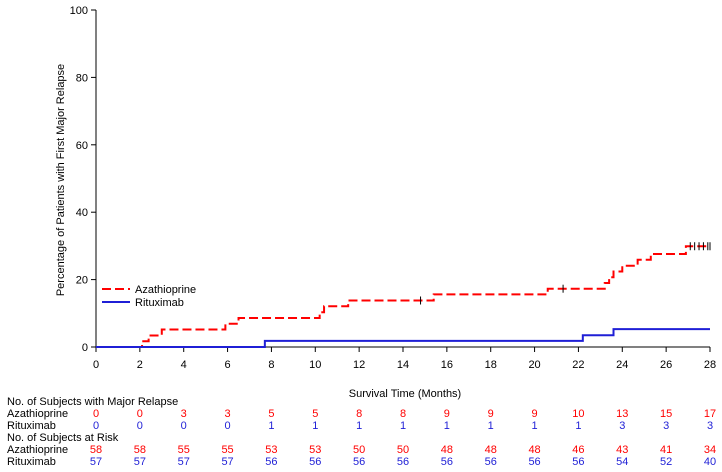 The image size is (722, 472). Describe the element at coordinates (622, 462) in the screenshot. I see `risk-value-rituximab: 54` at that location.